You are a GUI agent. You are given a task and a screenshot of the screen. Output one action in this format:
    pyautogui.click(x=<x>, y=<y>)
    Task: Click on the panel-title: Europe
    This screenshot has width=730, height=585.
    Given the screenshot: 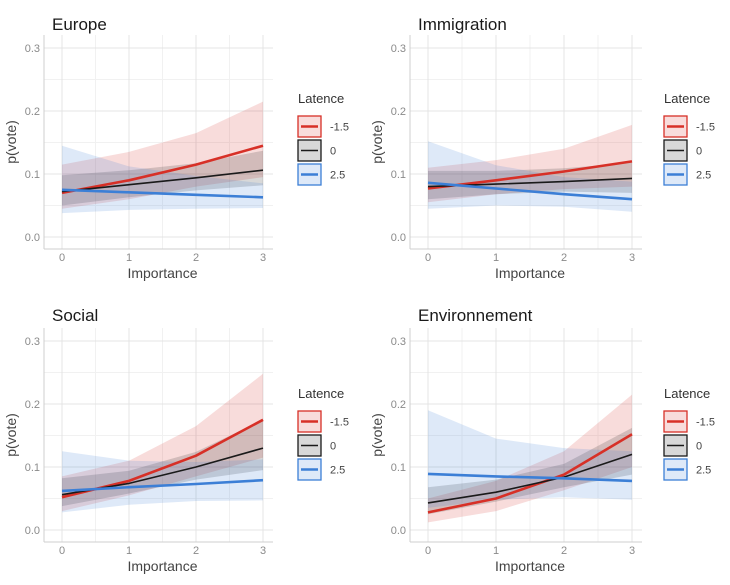 What is the action you would take?
    pyautogui.click(x=79, y=24)
    